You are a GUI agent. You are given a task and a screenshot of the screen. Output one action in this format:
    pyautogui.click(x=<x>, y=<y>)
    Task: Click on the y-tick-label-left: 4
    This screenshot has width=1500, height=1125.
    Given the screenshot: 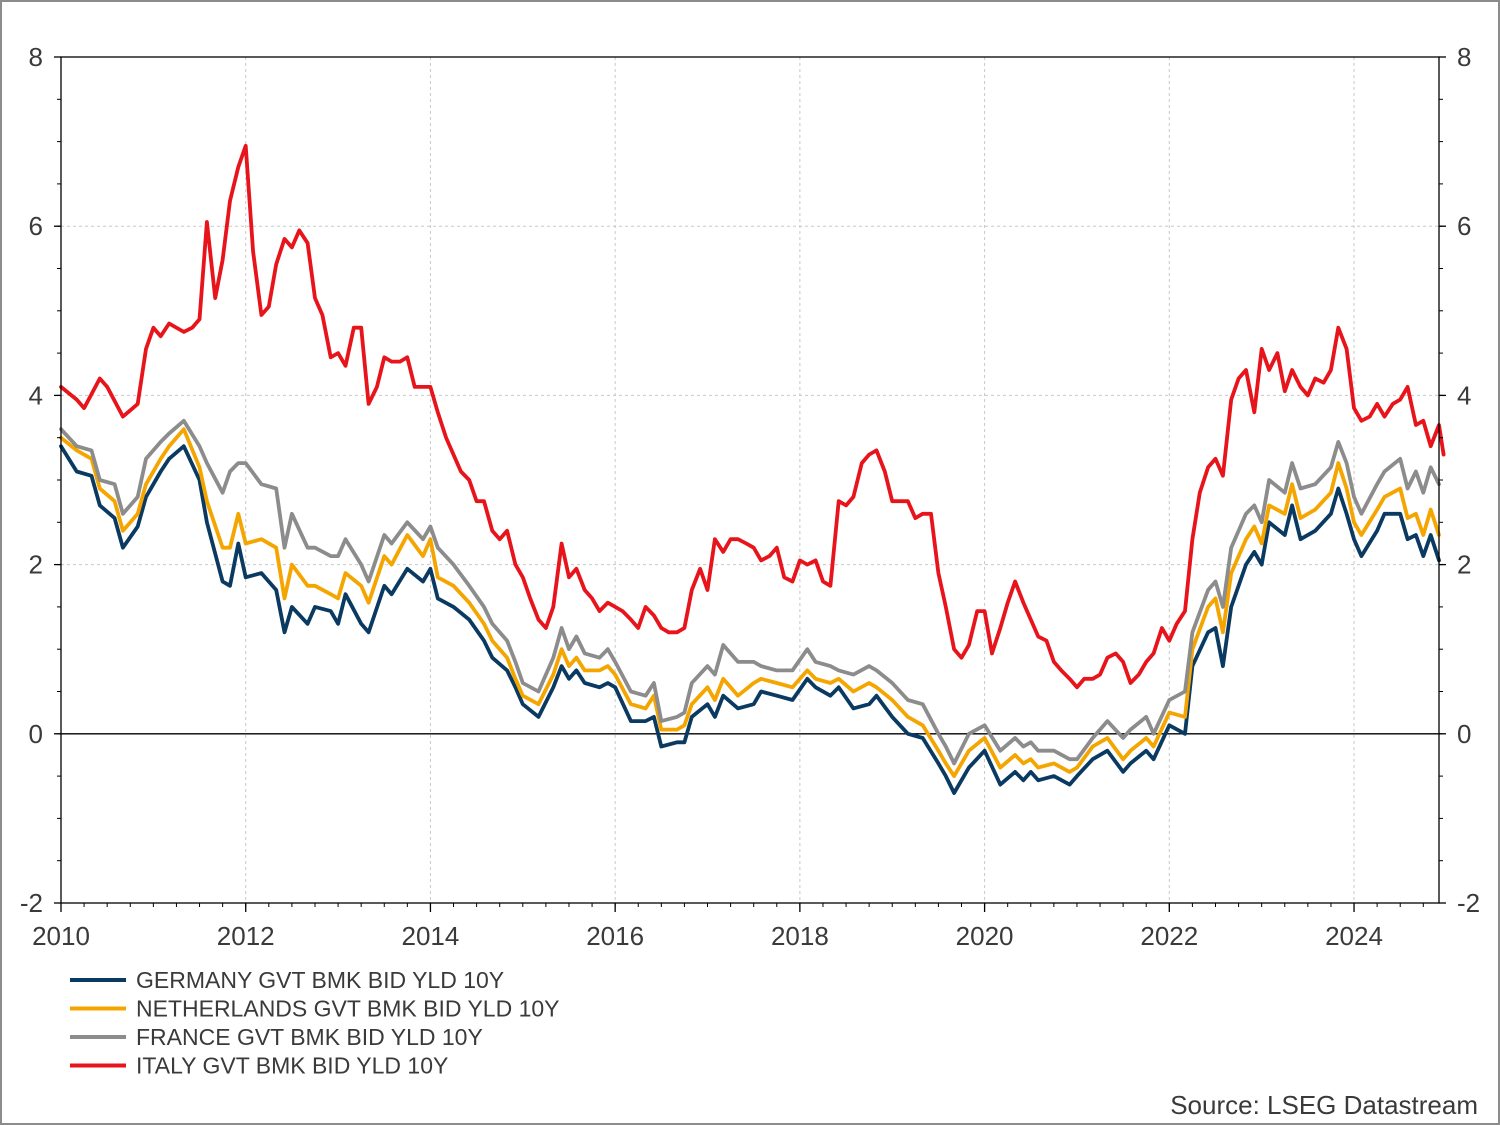 What is the action you would take?
    pyautogui.click(x=36, y=395)
    